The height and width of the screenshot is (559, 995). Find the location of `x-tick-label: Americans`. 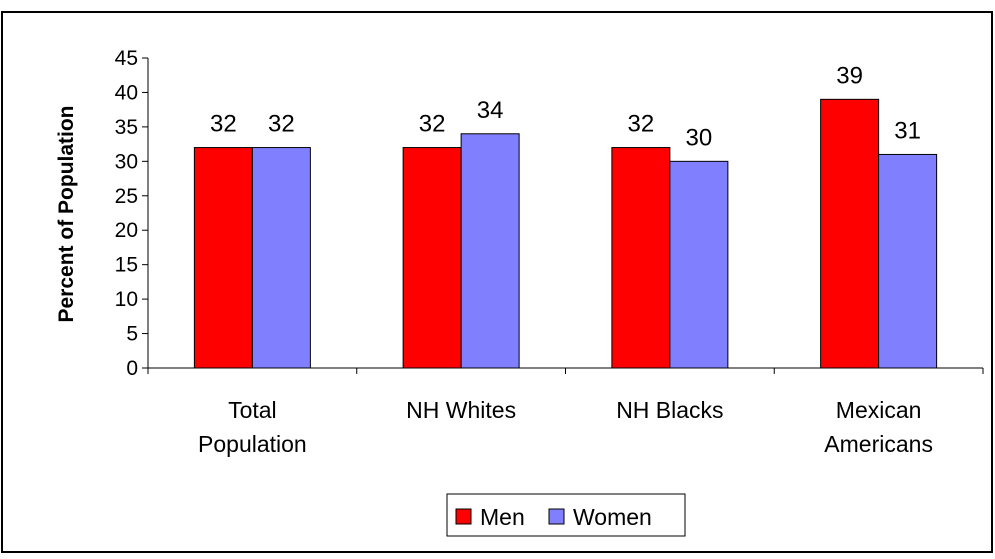

x-tick-label: Americans is located at coordinates (878, 444).